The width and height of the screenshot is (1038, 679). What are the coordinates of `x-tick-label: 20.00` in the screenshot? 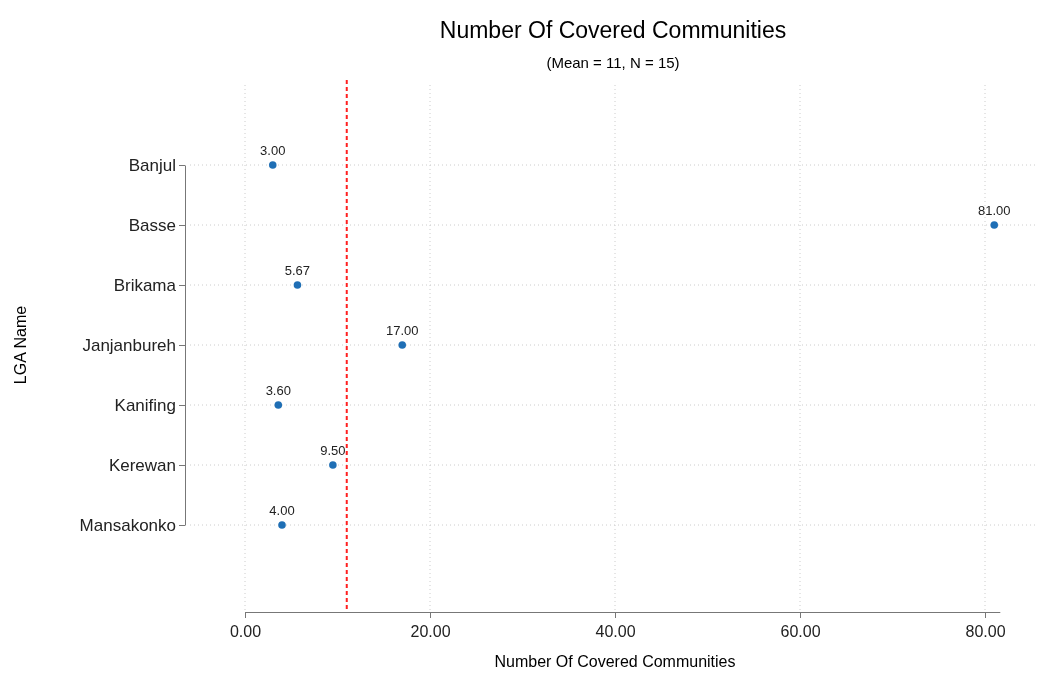 It's located at (430, 631).